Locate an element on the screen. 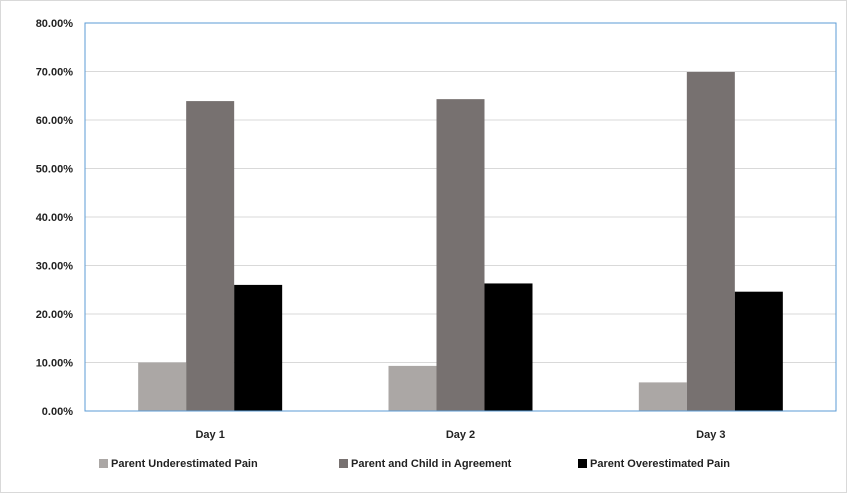  y-tick-label: 70.00% is located at coordinates (55, 73).